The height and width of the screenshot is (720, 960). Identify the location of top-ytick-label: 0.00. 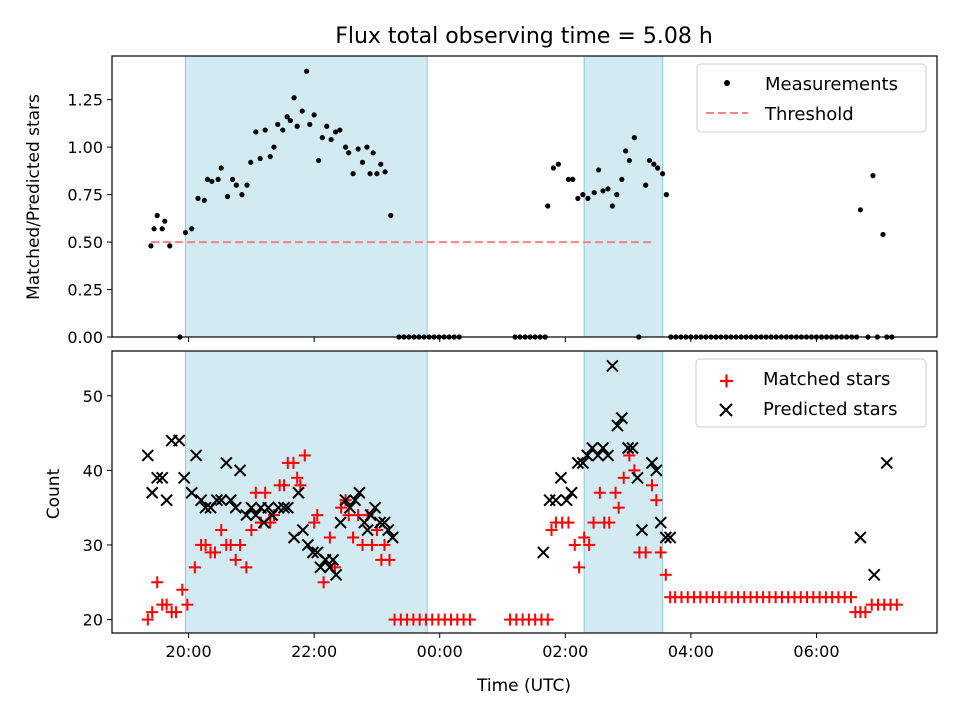
(85, 337).